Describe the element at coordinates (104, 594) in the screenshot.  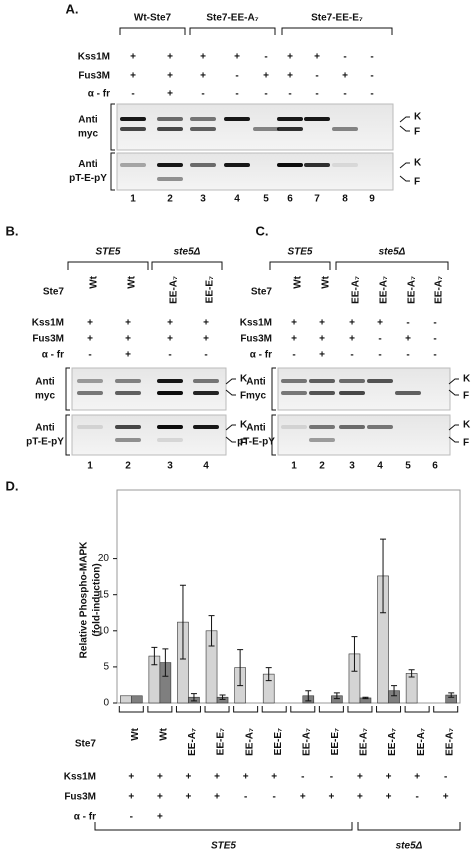
I see `y-tick-label: 15` at that location.